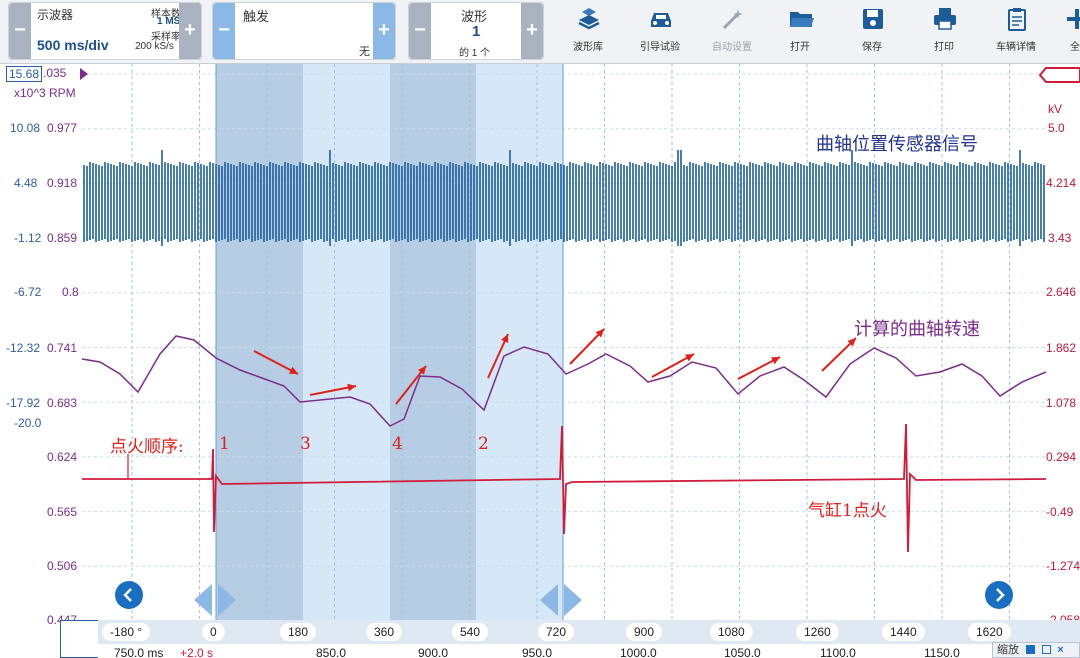  I want to click on ruler-origin-box, so click(79, 639).